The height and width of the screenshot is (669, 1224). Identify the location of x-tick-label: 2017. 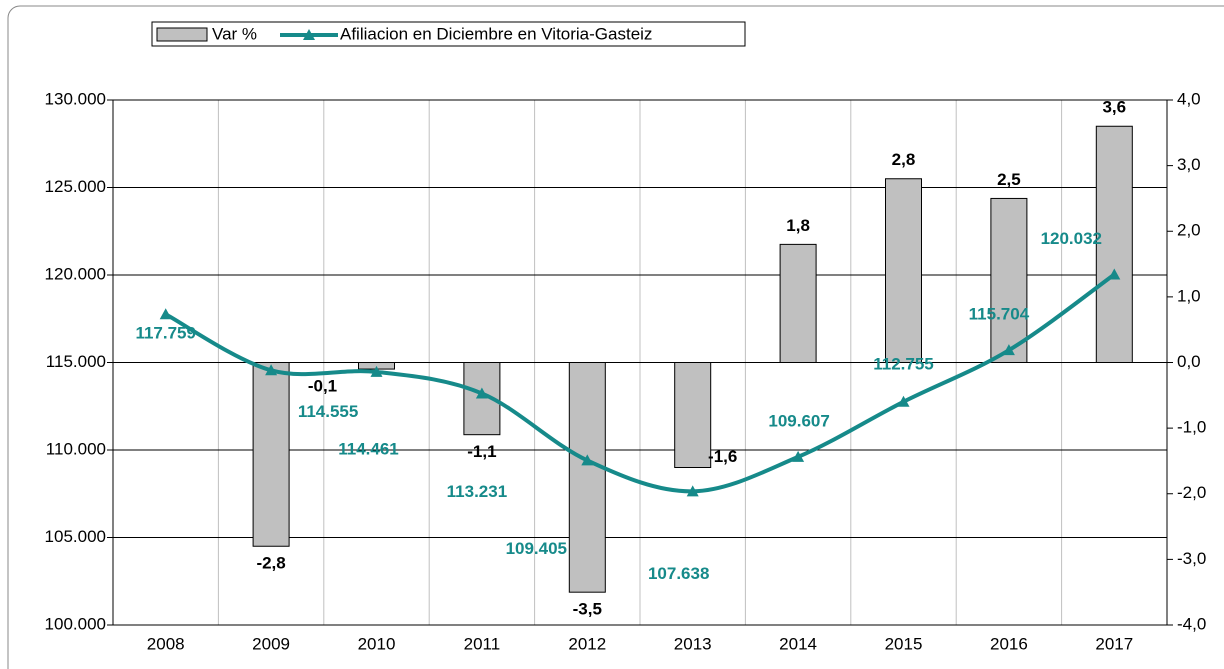
(1114, 643).